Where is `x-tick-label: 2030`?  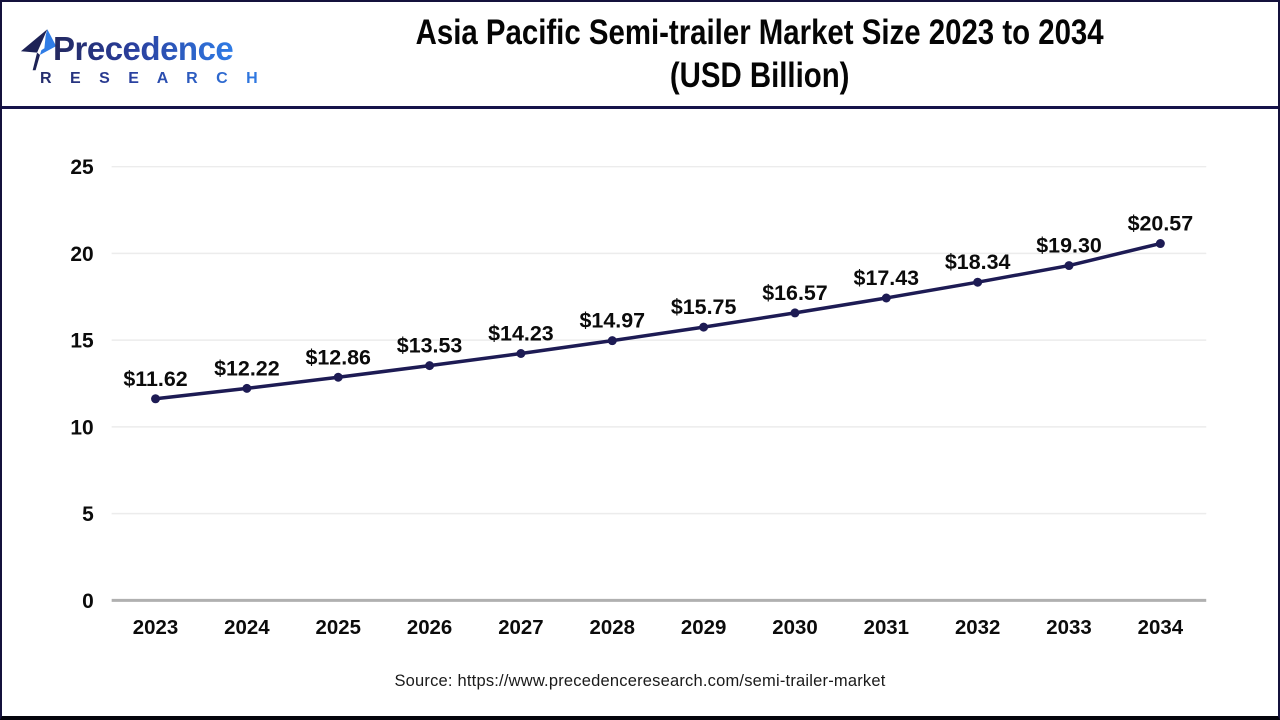
x-tick-label: 2030 is located at coordinates (794, 628).